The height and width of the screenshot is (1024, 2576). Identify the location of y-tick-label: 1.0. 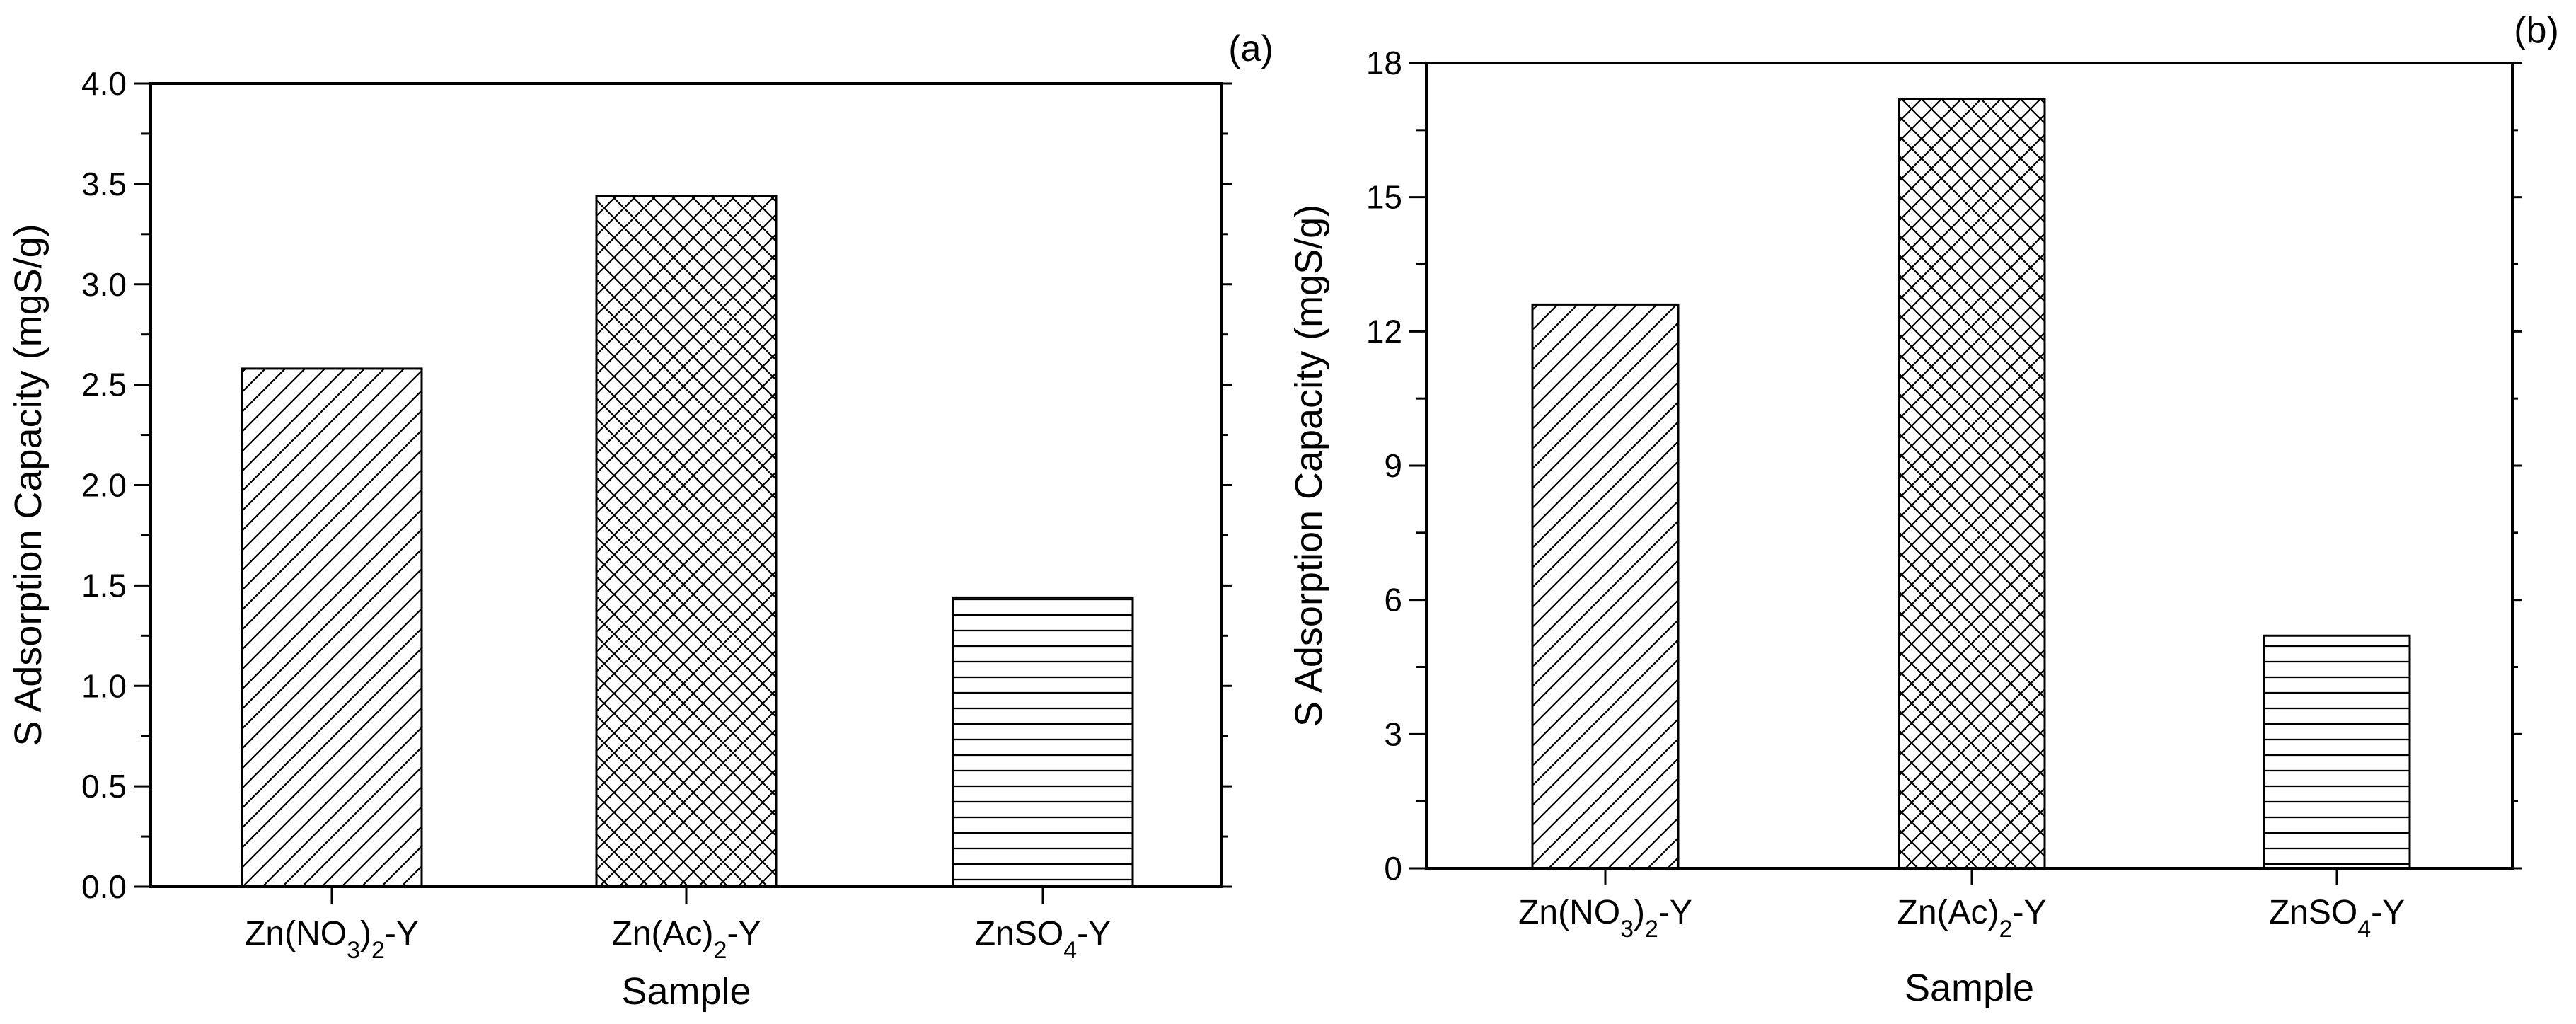
(104, 685).